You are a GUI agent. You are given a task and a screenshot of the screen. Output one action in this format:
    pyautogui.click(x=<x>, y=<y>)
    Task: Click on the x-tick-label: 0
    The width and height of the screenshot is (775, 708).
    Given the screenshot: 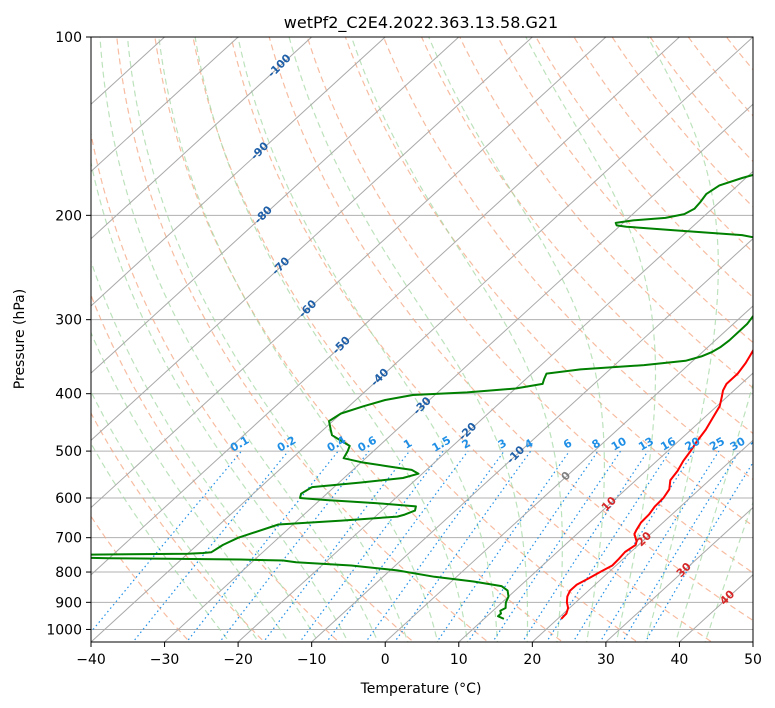 What is the action you would take?
    pyautogui.click(x=385, y=660)
    